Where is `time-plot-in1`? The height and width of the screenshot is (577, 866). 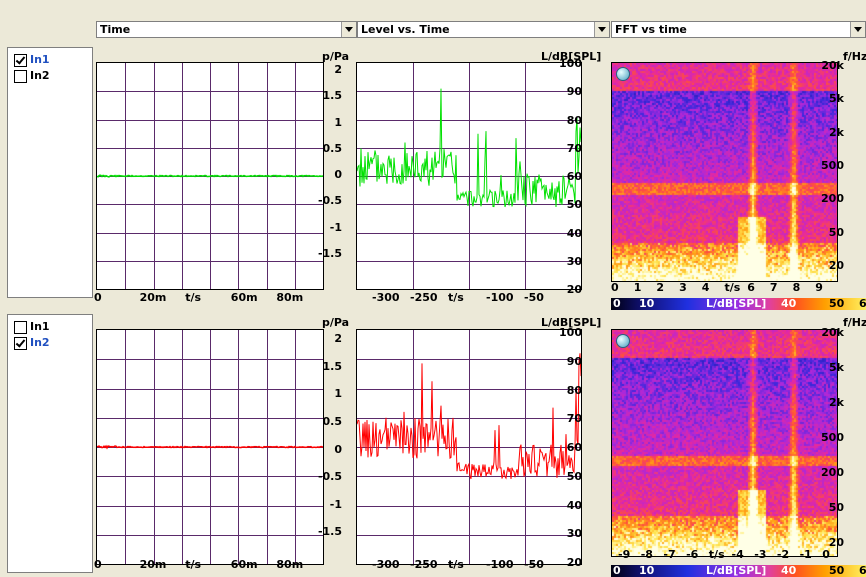 time-plot-in1 is located at coordinates (210, 176).